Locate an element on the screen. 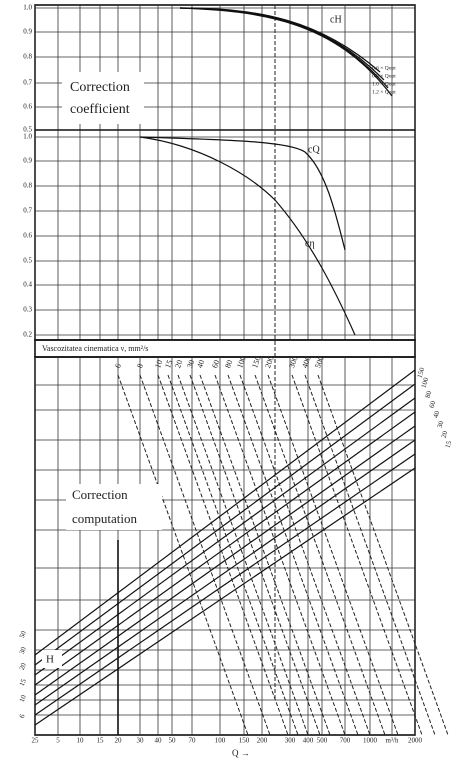 This screenshot has width=474, height=764. viscosity-label: 10 is located at coordinates (158, 364).